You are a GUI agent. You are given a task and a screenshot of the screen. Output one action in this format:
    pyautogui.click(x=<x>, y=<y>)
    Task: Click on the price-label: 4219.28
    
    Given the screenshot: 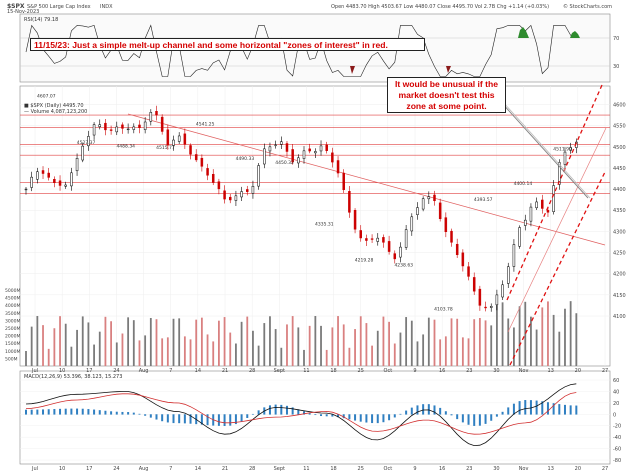 What is the action you would take?
    pyautogui.click(x=364, y=261)
    